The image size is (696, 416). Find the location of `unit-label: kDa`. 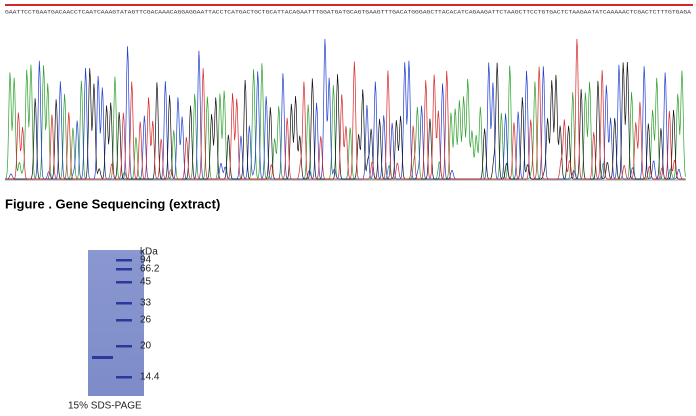

unit-label: kDa is located at coordinates (149, 252).